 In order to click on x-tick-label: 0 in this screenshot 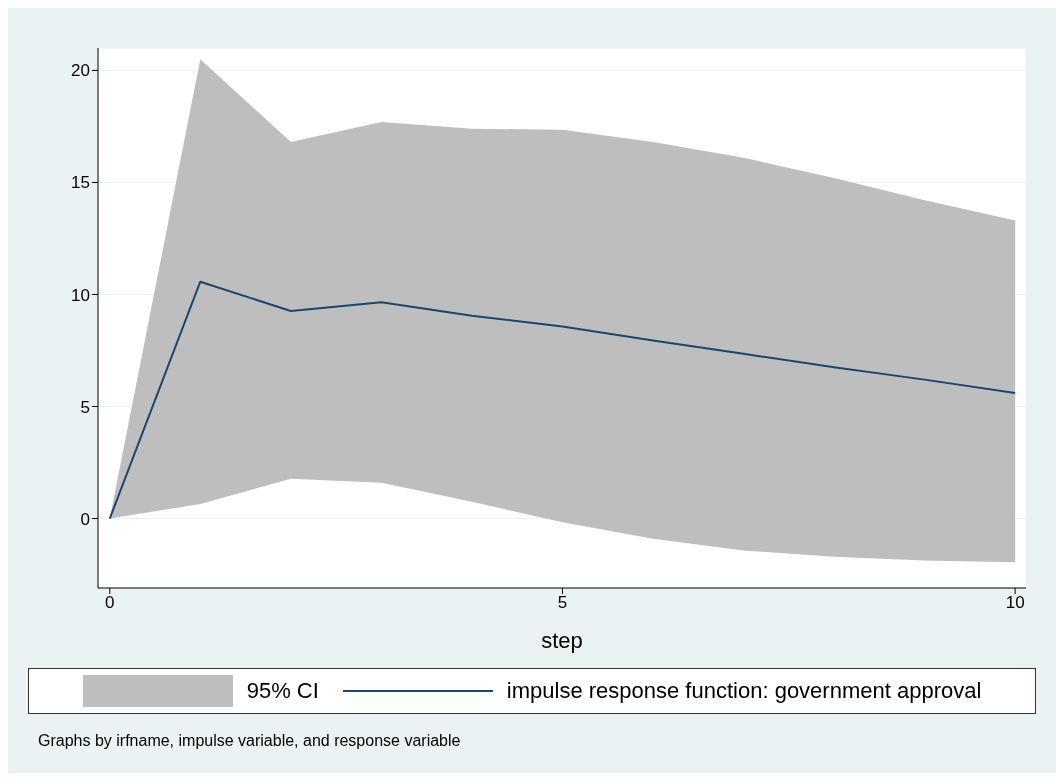, I will do `click(110, 603)`.